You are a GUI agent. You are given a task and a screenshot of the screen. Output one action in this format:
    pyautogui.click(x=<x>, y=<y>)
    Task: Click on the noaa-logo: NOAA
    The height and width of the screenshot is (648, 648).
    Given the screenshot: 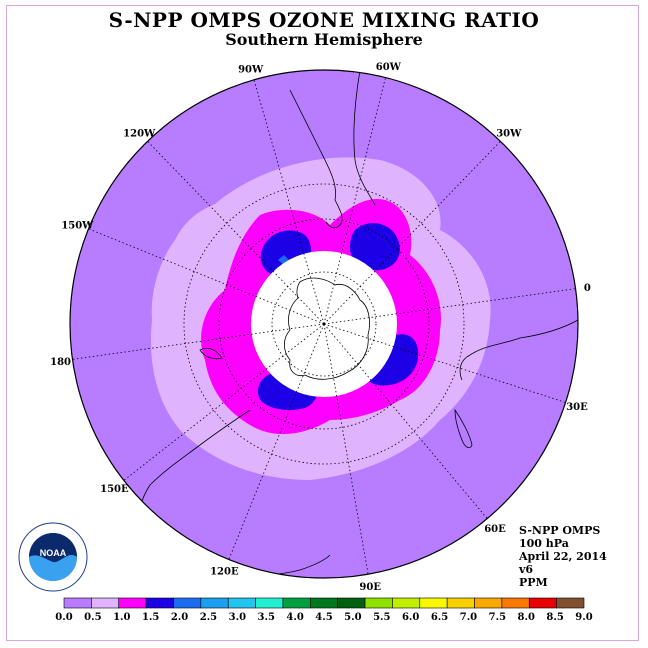 What is the action you would take?
    pyautogui.click(x=53, y=557)
    